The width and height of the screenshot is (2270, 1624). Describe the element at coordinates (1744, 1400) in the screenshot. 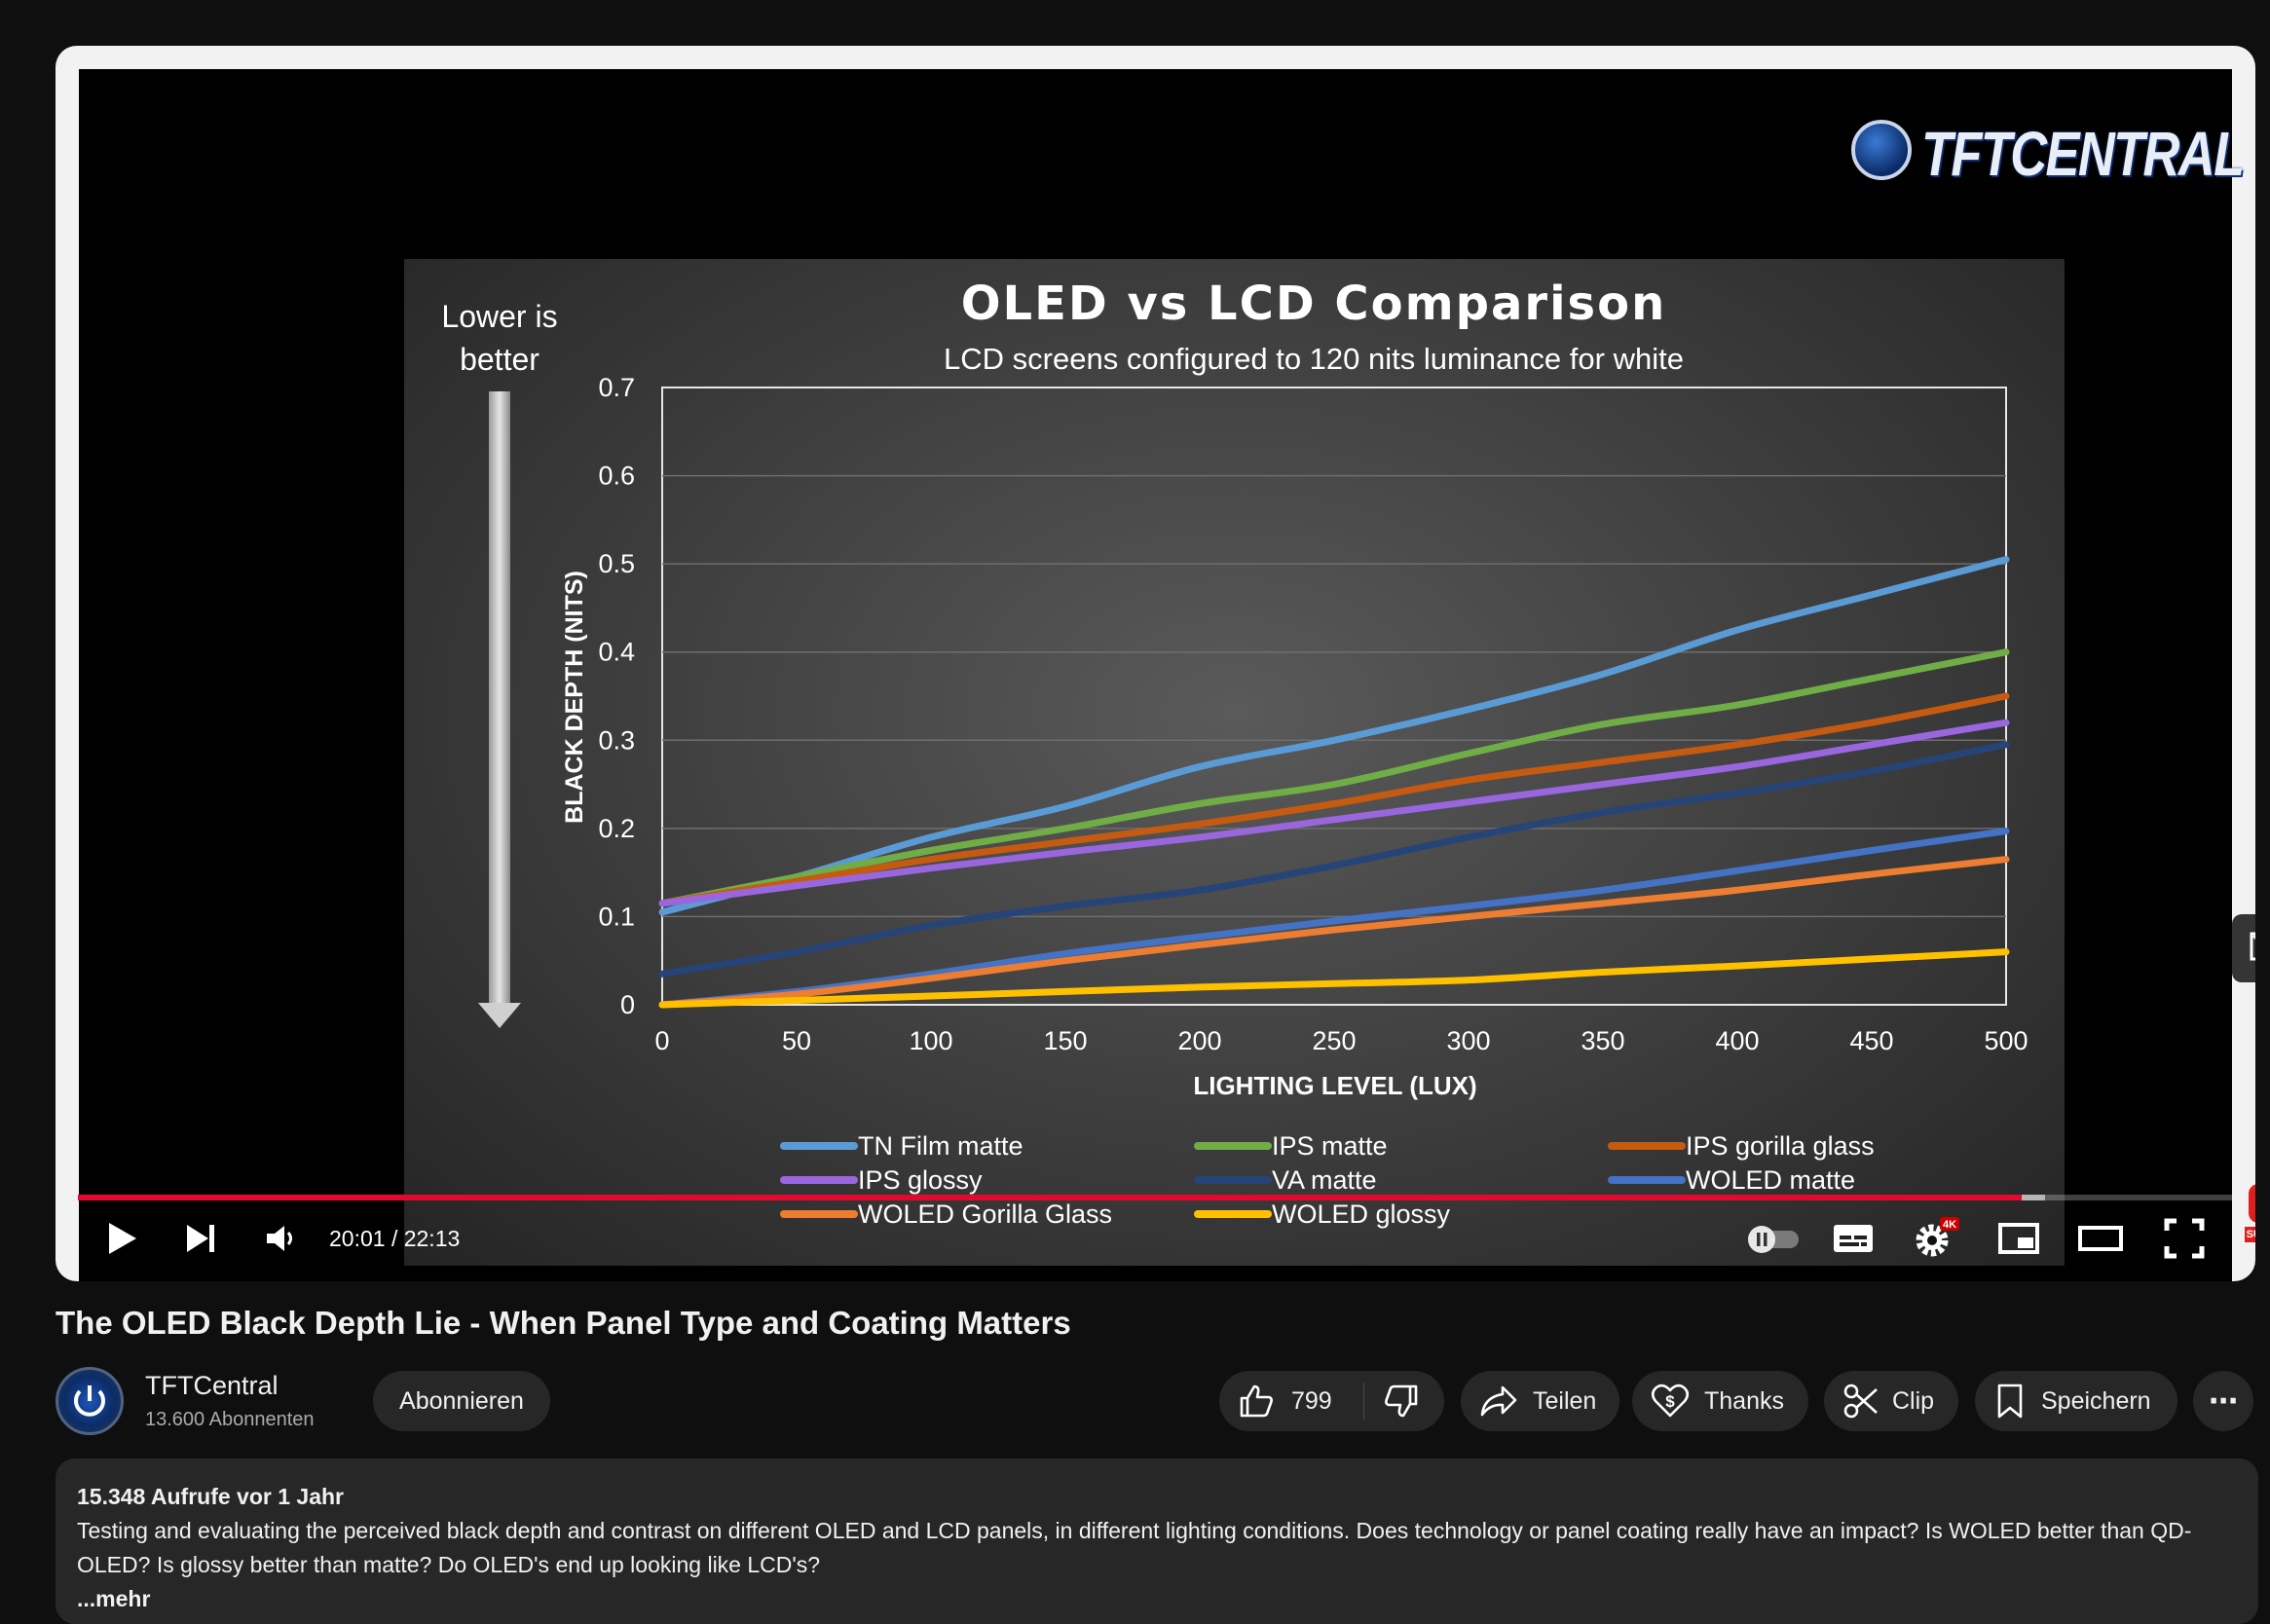

I see `thanks-label: Thanks` at that location.